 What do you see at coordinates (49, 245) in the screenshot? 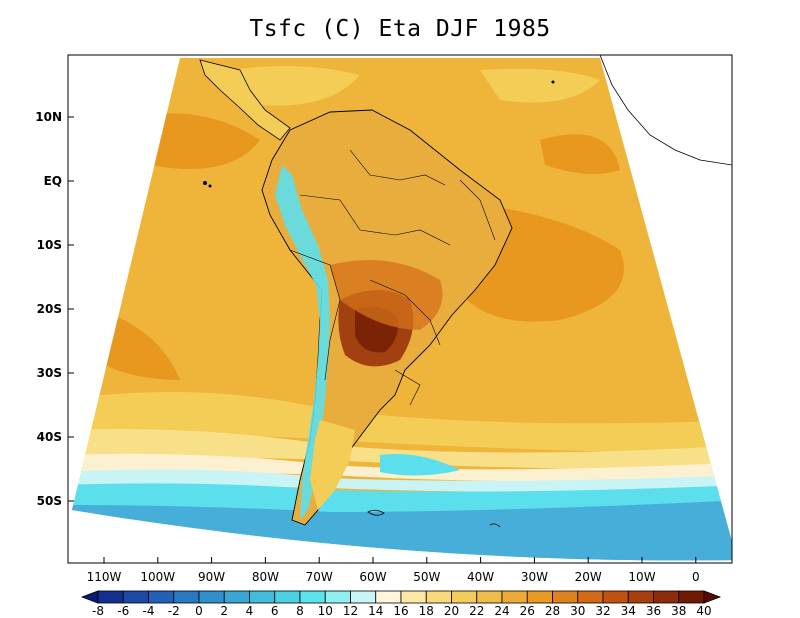
I see `lat-label: 10S` at bounding box center [49, 245].